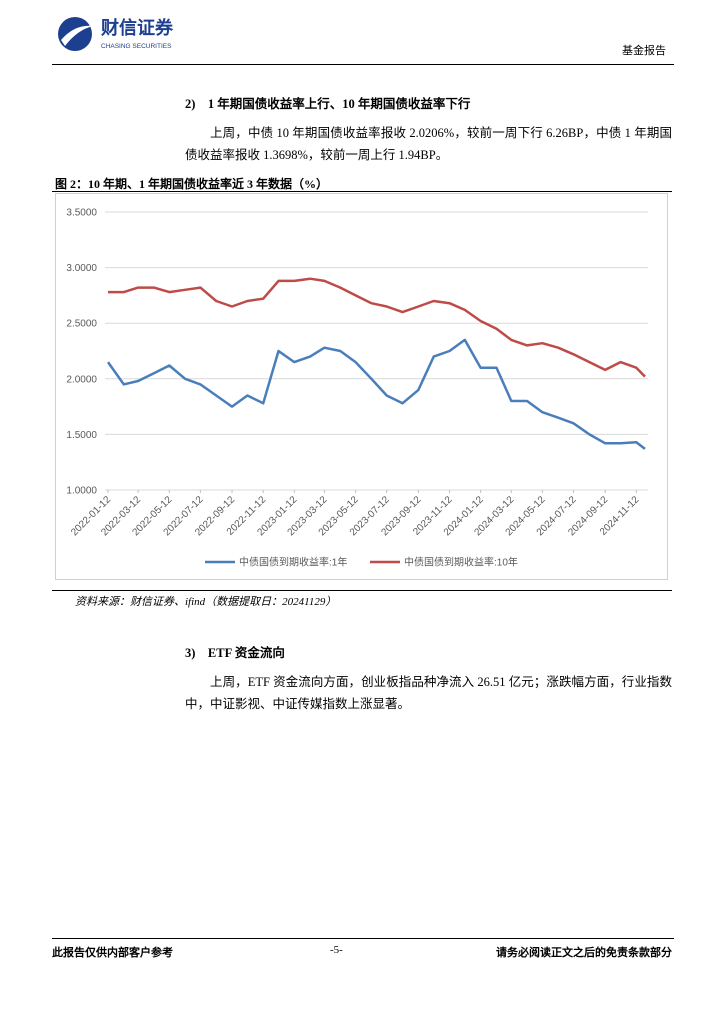  Describe the element at coordinates (81, 435) in the screenshot. I see `y-tick-label: 1.5000` at that location.